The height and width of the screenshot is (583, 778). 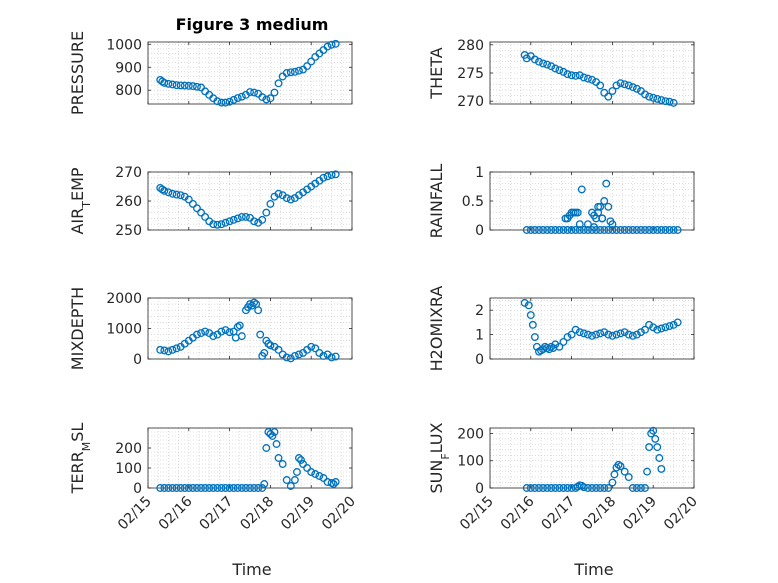 What do you see at coordinates (599, 514) in the screenshot?
I see `x-tick-label: 02/18` at bounding box center [599, 514].